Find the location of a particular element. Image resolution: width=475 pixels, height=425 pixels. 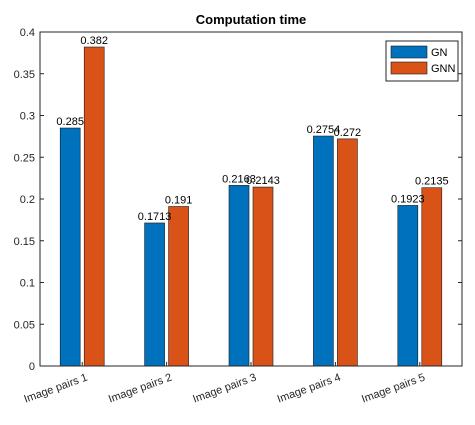

chart-title: Computation time is located at coordinates (251, 19).